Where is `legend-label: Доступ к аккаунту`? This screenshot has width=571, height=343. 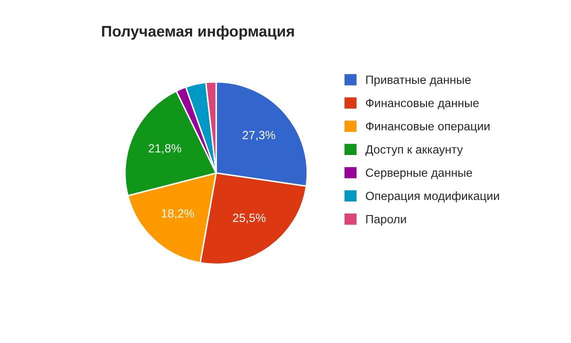
legend-label: Доступ к аккаунту is located at coordinates (414, 150).